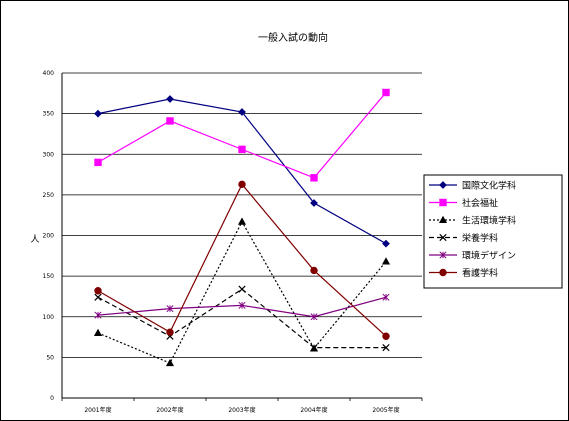  What do you see at coordinates (49, 317) in the screenshot?
I see `y-tick-label: 100` at bounding box center [49, 317].